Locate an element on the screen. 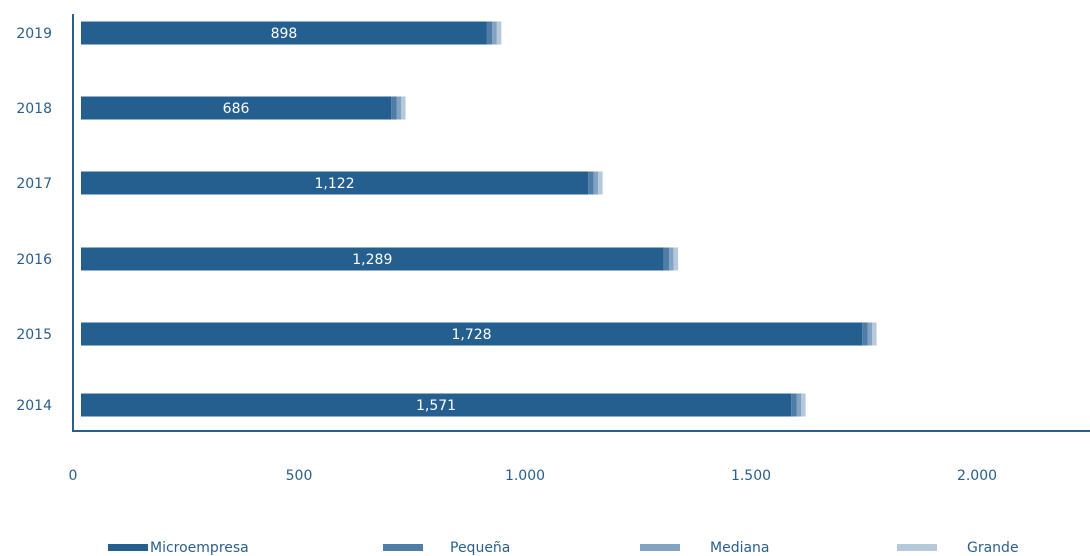 The width and height of the screenshot is (1090, 556). y-tick-label: 2017 is located at coordinates (34, 184).